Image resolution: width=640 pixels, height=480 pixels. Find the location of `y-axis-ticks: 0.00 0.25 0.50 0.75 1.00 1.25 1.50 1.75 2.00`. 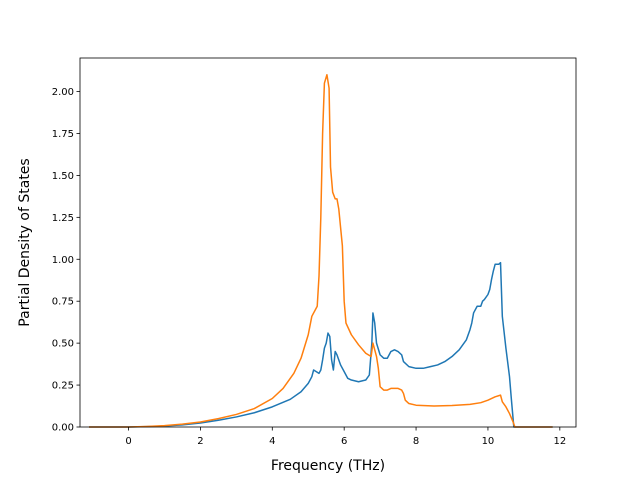

y-axis-ticks: 0.00 0.25 0.50 0.75 1.00 1.25 1.50 1.75 2.00 is located at coordinates (66, 260).